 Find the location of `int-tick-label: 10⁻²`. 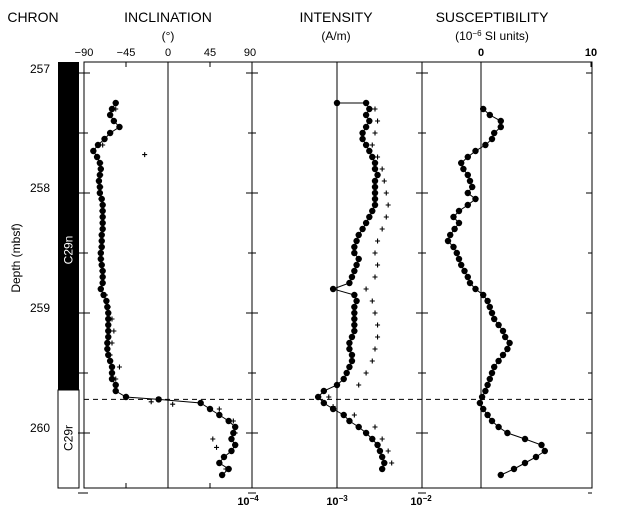

int-tick-label: 10⁻² is located at coordinates (421, 501).